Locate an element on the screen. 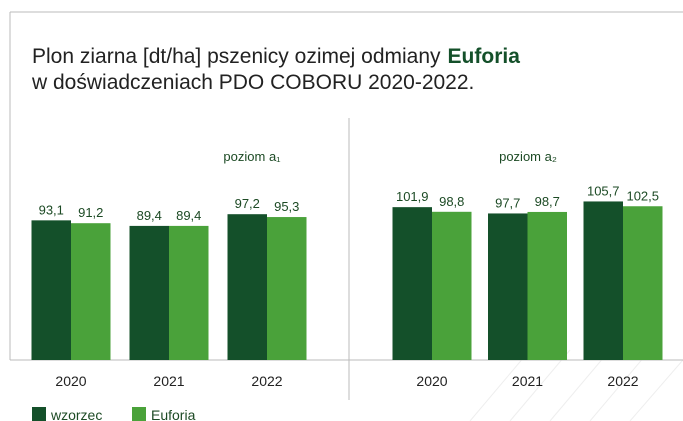 This screenshot has width=683, height=421. value-label: 105,7 is located at coordinates (603, 190).